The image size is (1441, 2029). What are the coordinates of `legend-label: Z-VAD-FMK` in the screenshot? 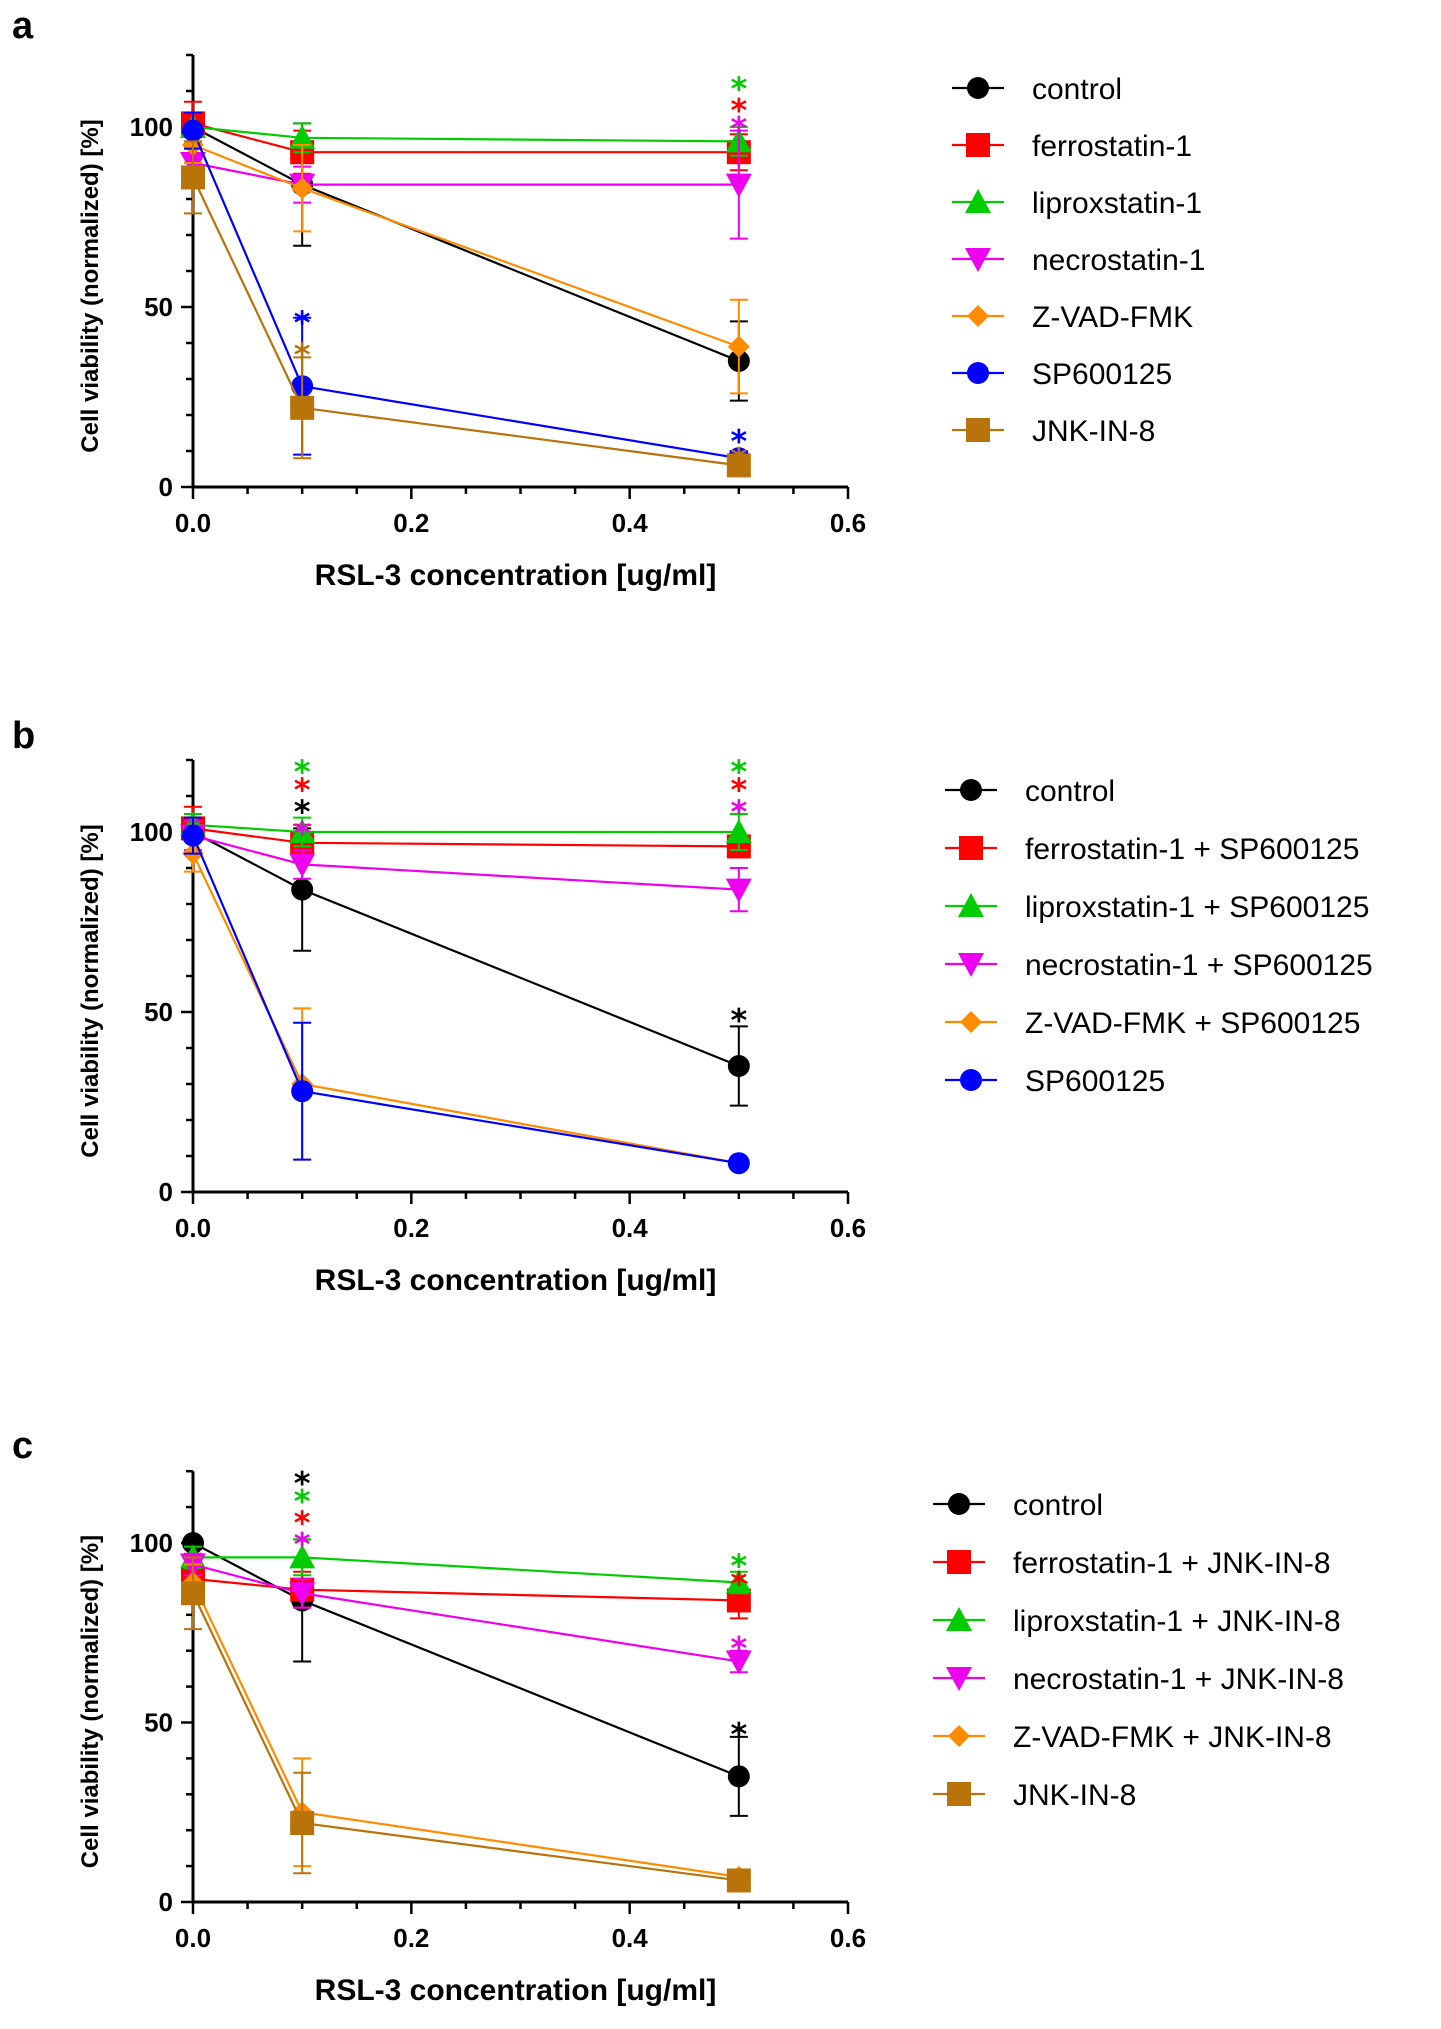 It's located at (1112, 317).